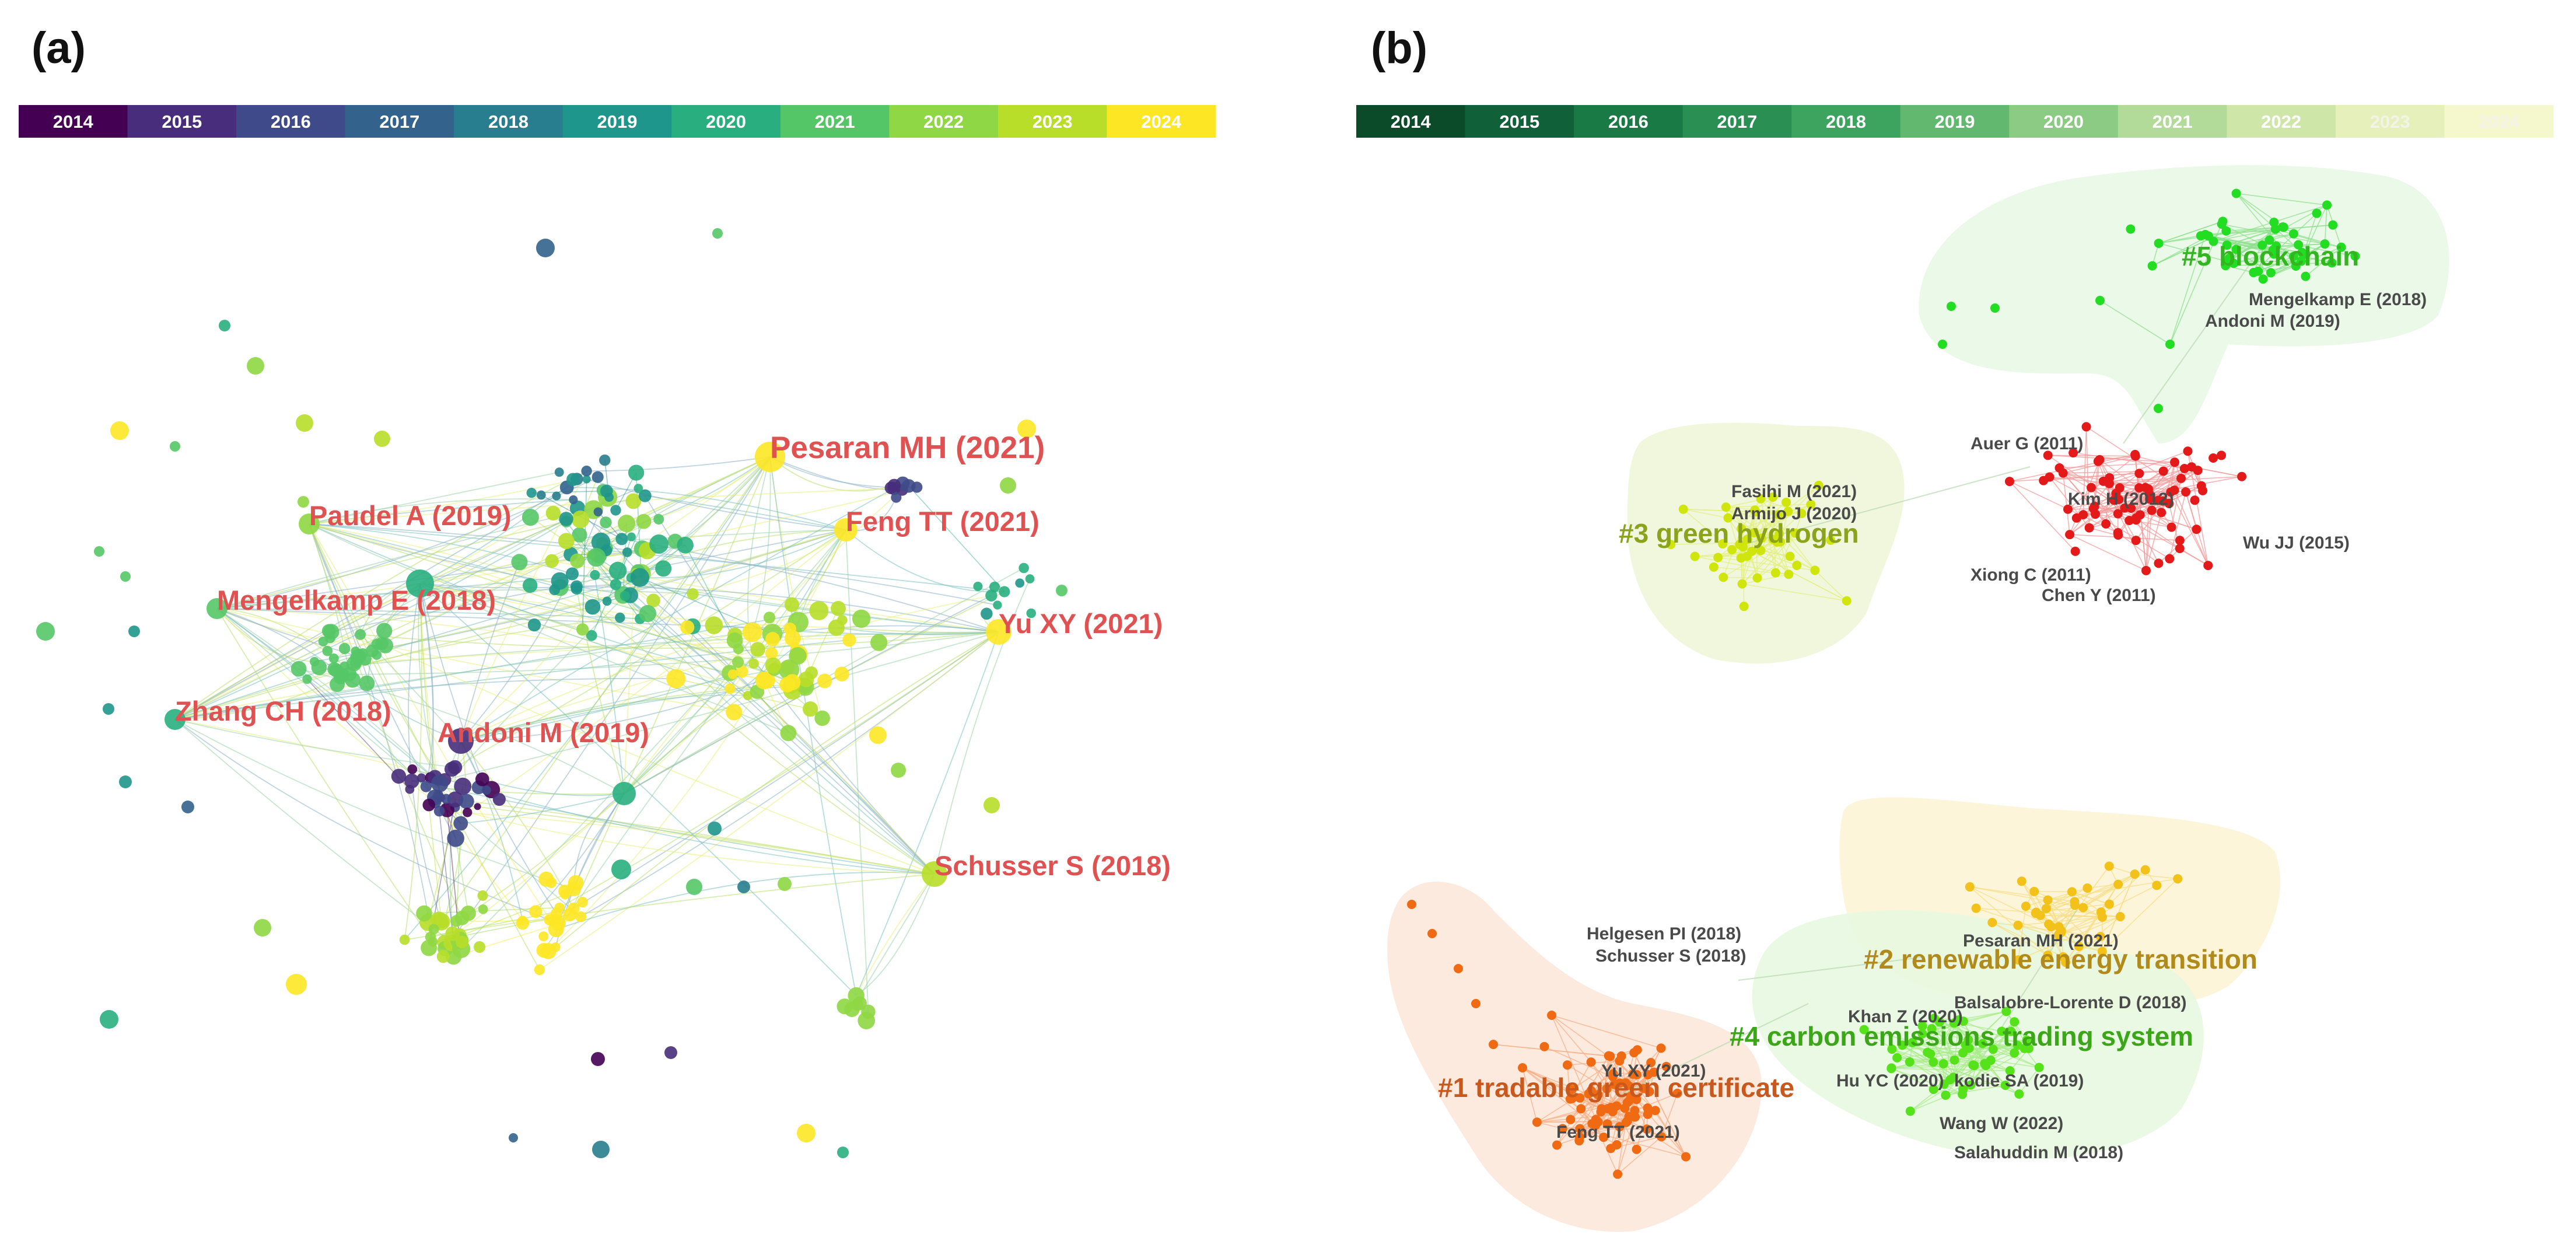  Describe the element at coordinates (943, 522) in the screenshot. I see `label-feng-a: Feng TT (2021)` at that location.